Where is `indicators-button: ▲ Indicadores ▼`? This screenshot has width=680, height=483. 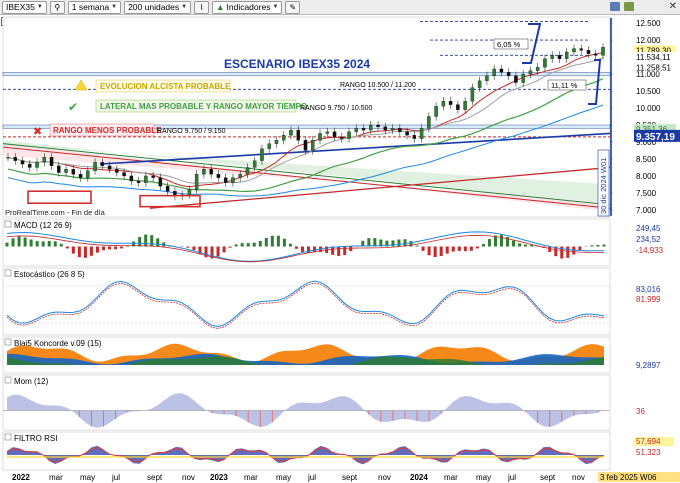 indicators-button: ▲ Indicadores ▼ is located at coordinates (247, 7).